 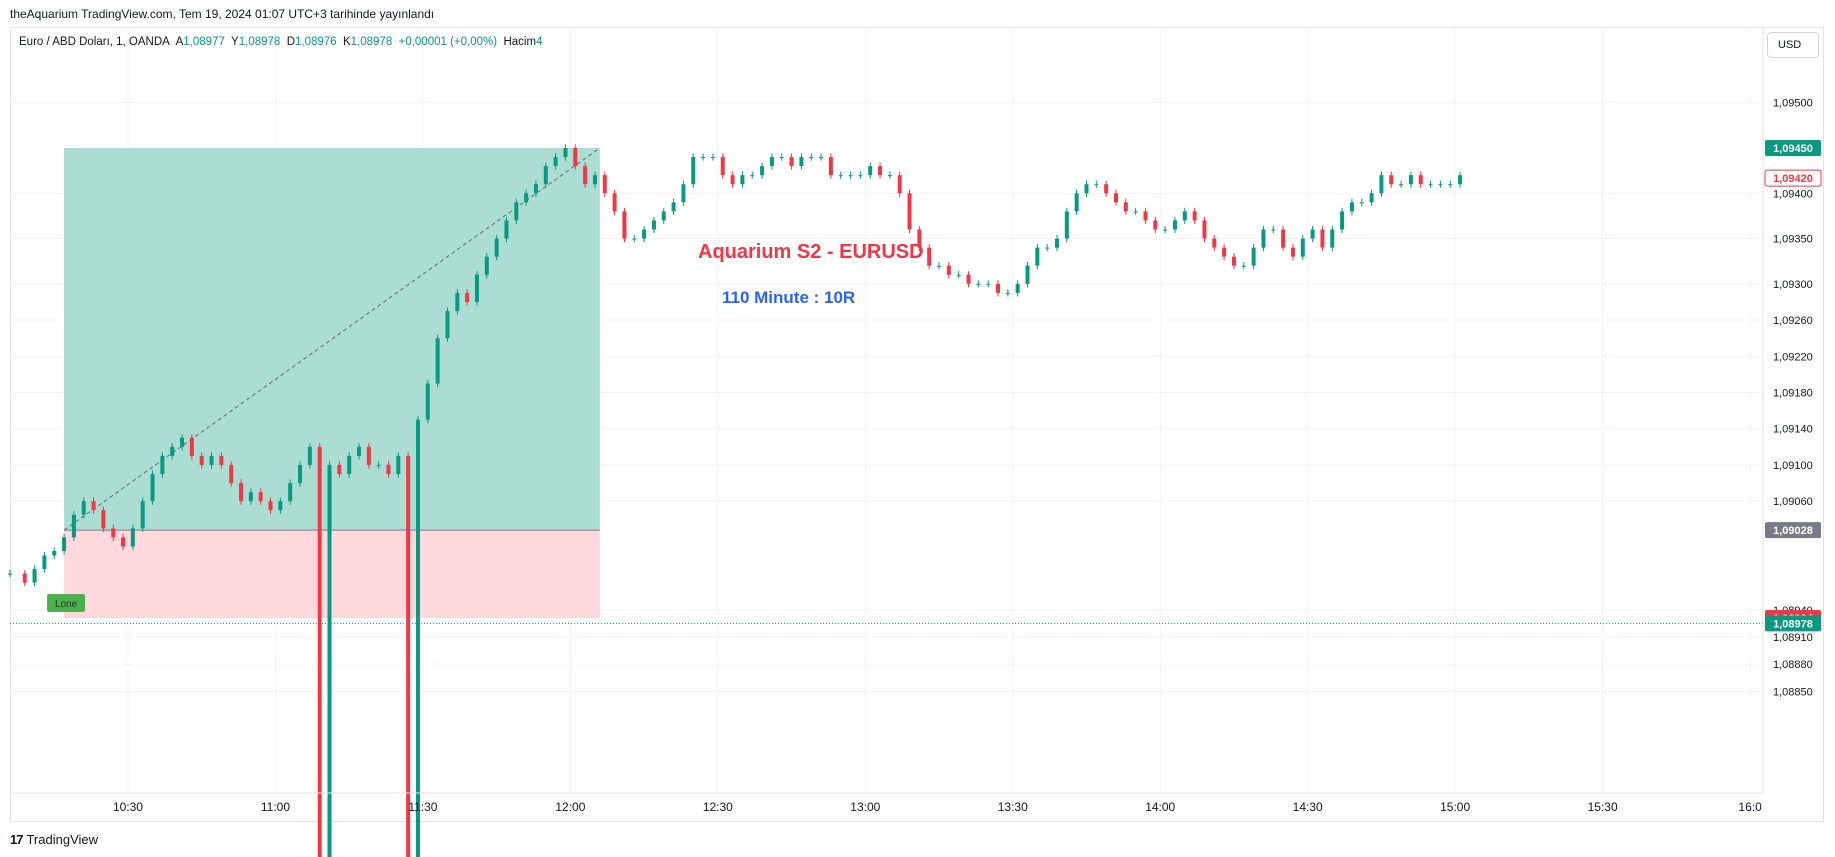 I want to click on tradingview-logo: 17 TradingView, so click(x=54, y=839).